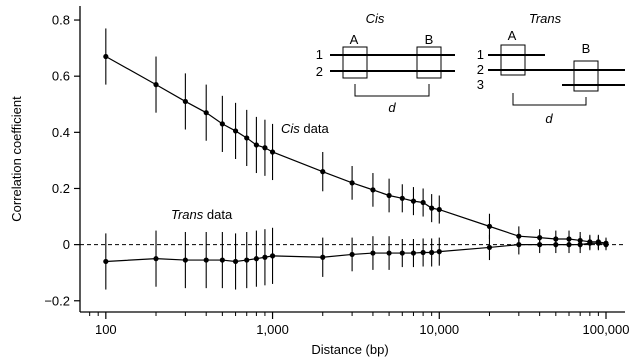 The width and height of the screenshot is (631, 359). What do you see at coordinates (480, 84) in the screenshot?
I see `trans-line-label-3: 3` at bounding box center [480, 84].